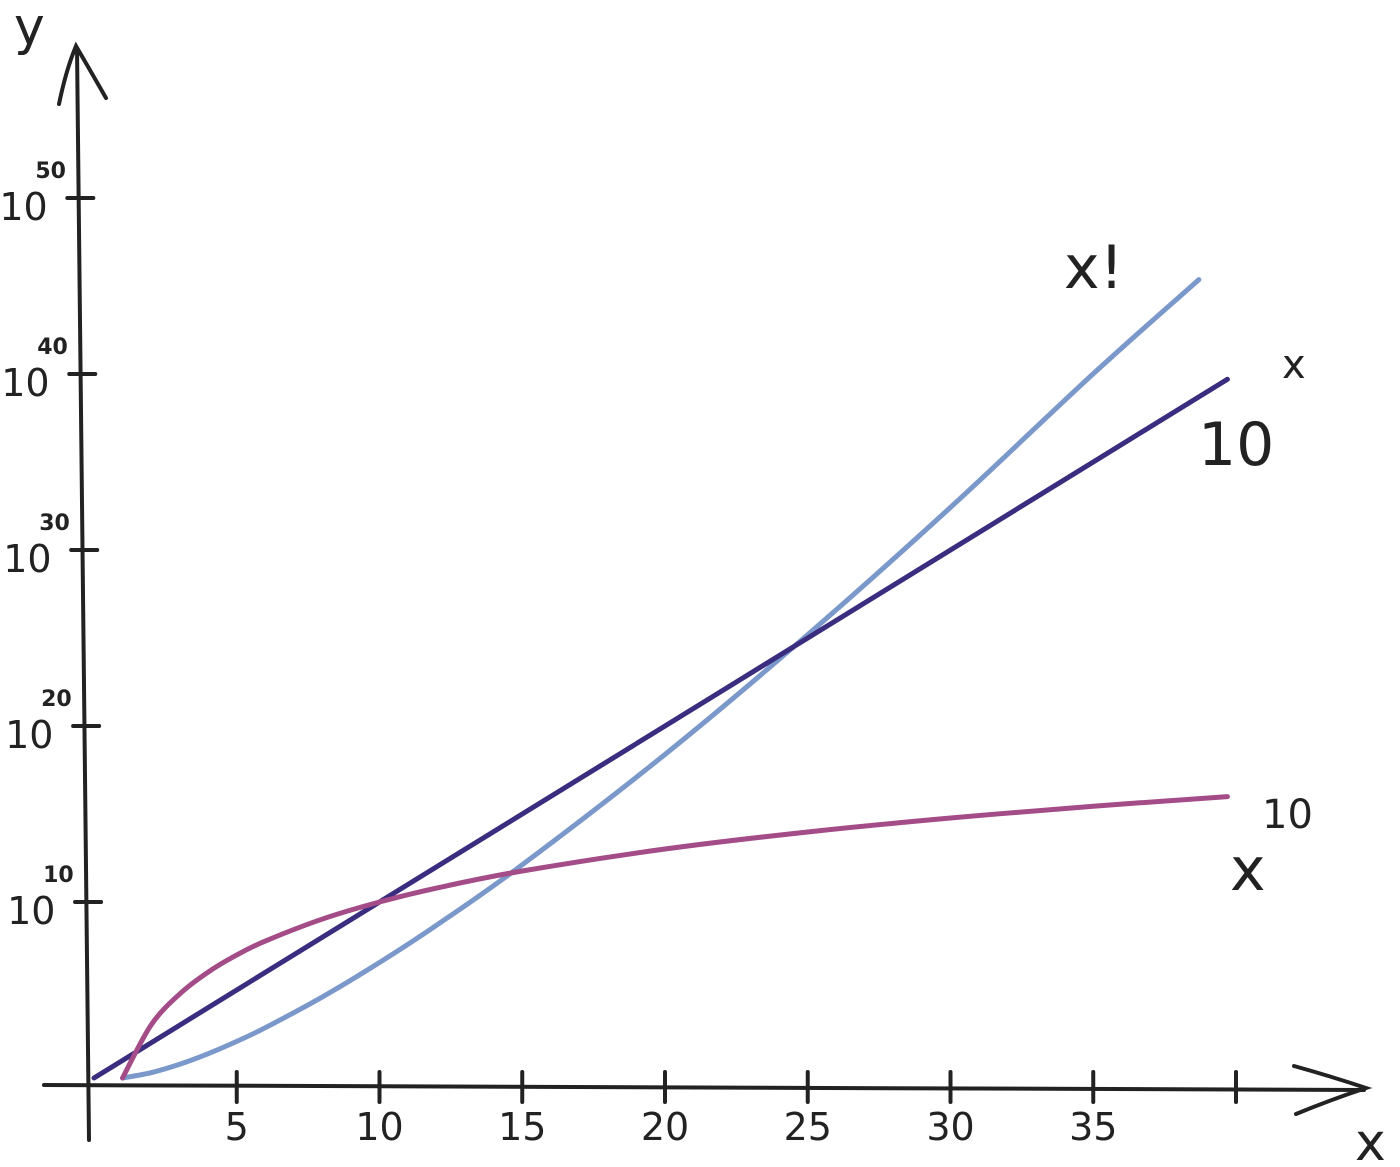  I want to click on x-tick-label: 30, so click(950, 1127).